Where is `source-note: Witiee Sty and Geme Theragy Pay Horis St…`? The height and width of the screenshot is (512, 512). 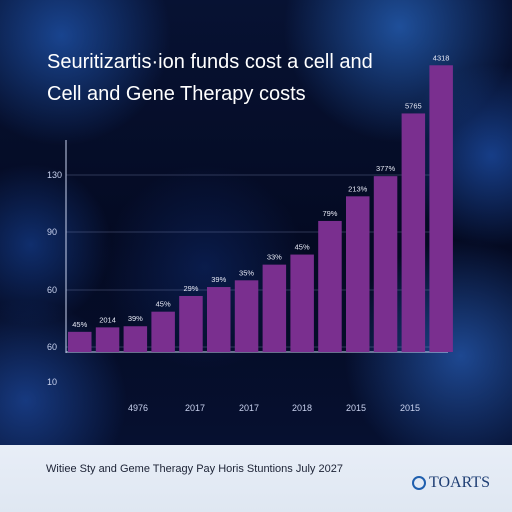 source-note: Witiee Sty and Geme Theragy Pay Horis St… is located at coordinates (194, 469).